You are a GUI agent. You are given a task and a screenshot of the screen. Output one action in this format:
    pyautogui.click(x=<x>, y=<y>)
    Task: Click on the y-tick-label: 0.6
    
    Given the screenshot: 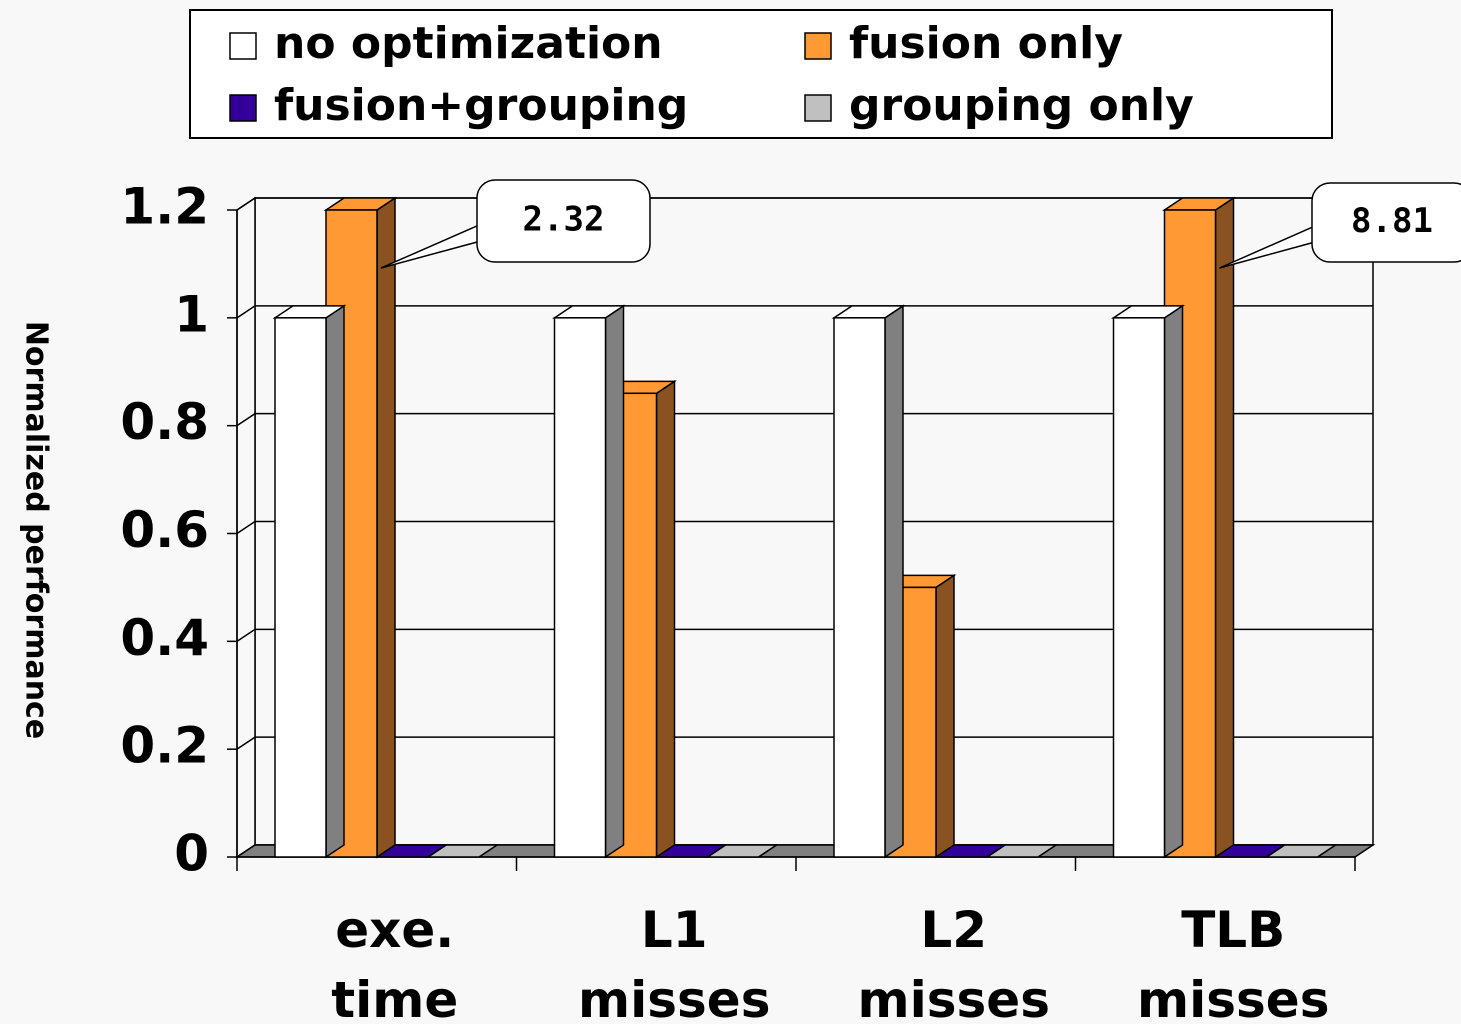 What is the action you would take?
    pyautogui.click(x=164, y=530)
    